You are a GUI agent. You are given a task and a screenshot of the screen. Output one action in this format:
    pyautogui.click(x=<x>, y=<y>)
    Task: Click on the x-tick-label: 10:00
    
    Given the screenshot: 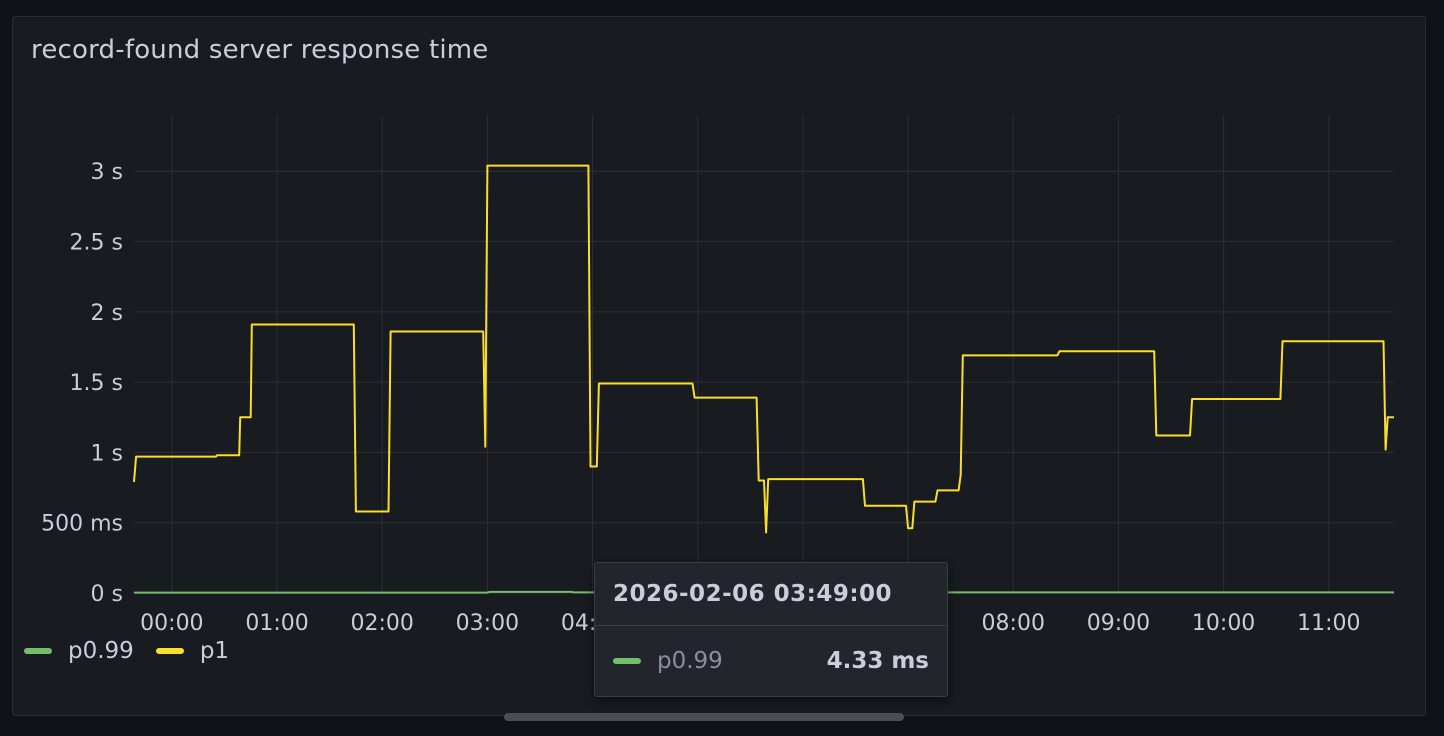 What is the action you would take?
    pyautogui.click(x=1223, y=623)
    